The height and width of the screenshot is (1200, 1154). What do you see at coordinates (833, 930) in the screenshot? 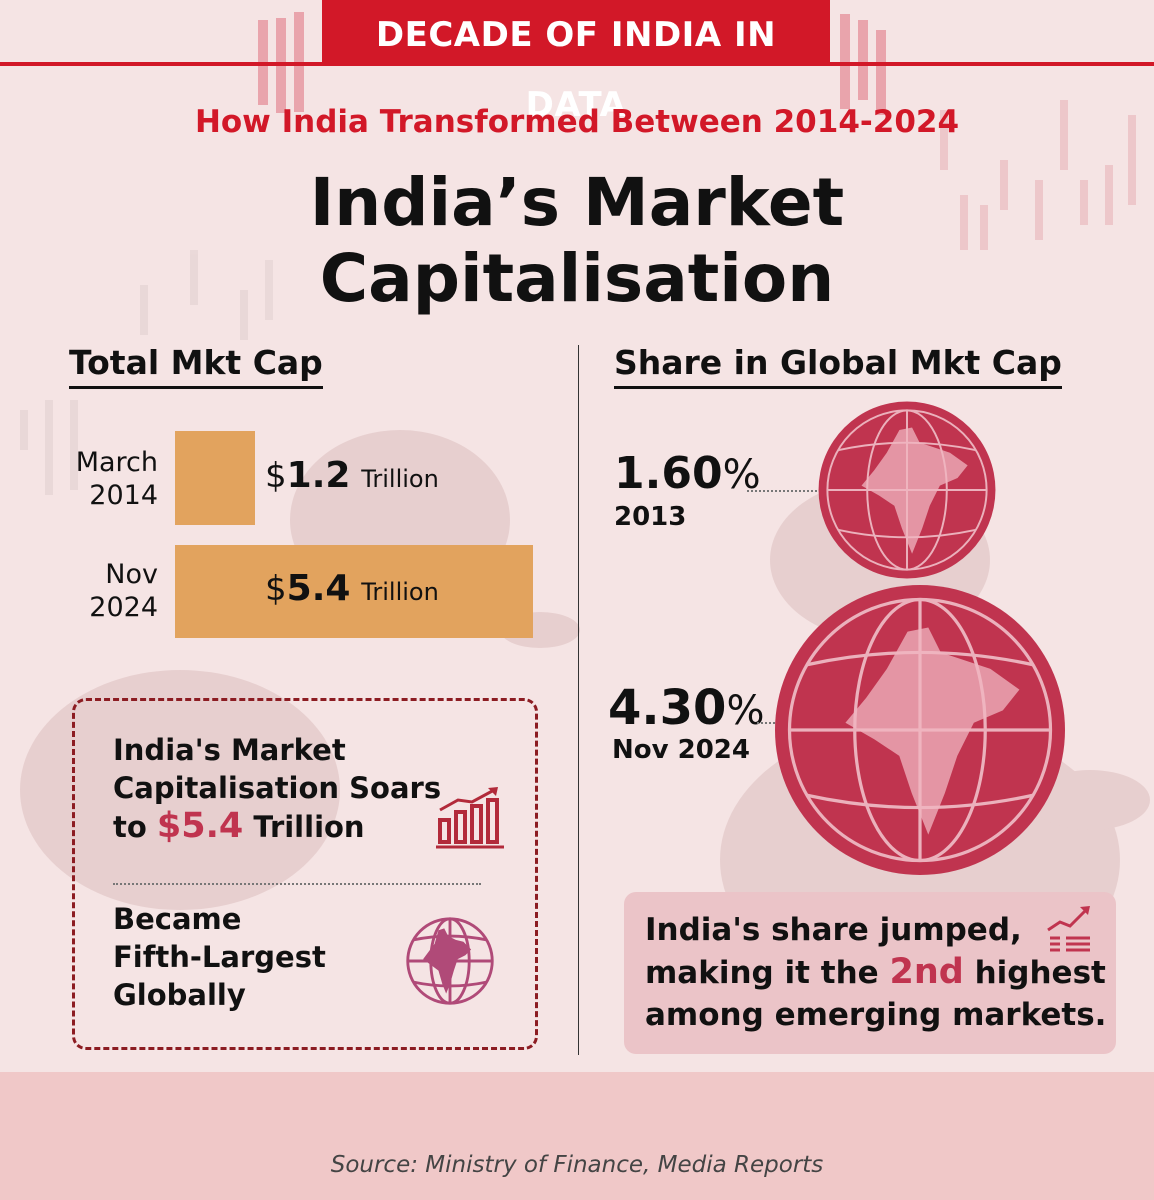
I see `callout-line: India's share jumped,` at bounding box center [833, 930].